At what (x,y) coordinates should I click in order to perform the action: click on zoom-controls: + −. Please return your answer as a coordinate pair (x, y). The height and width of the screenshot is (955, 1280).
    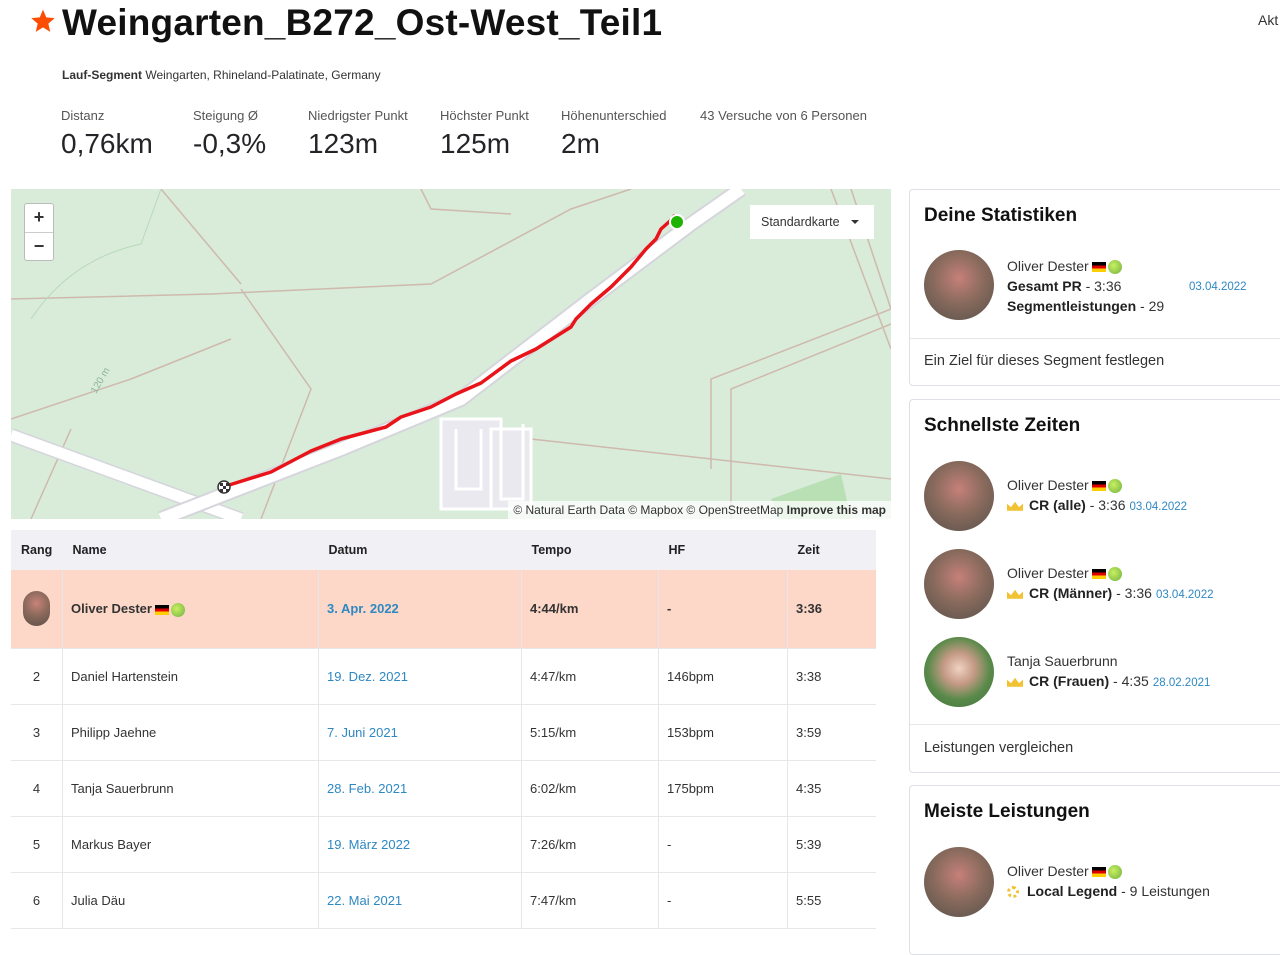
    Looking at the image, I should click on (39, 232).